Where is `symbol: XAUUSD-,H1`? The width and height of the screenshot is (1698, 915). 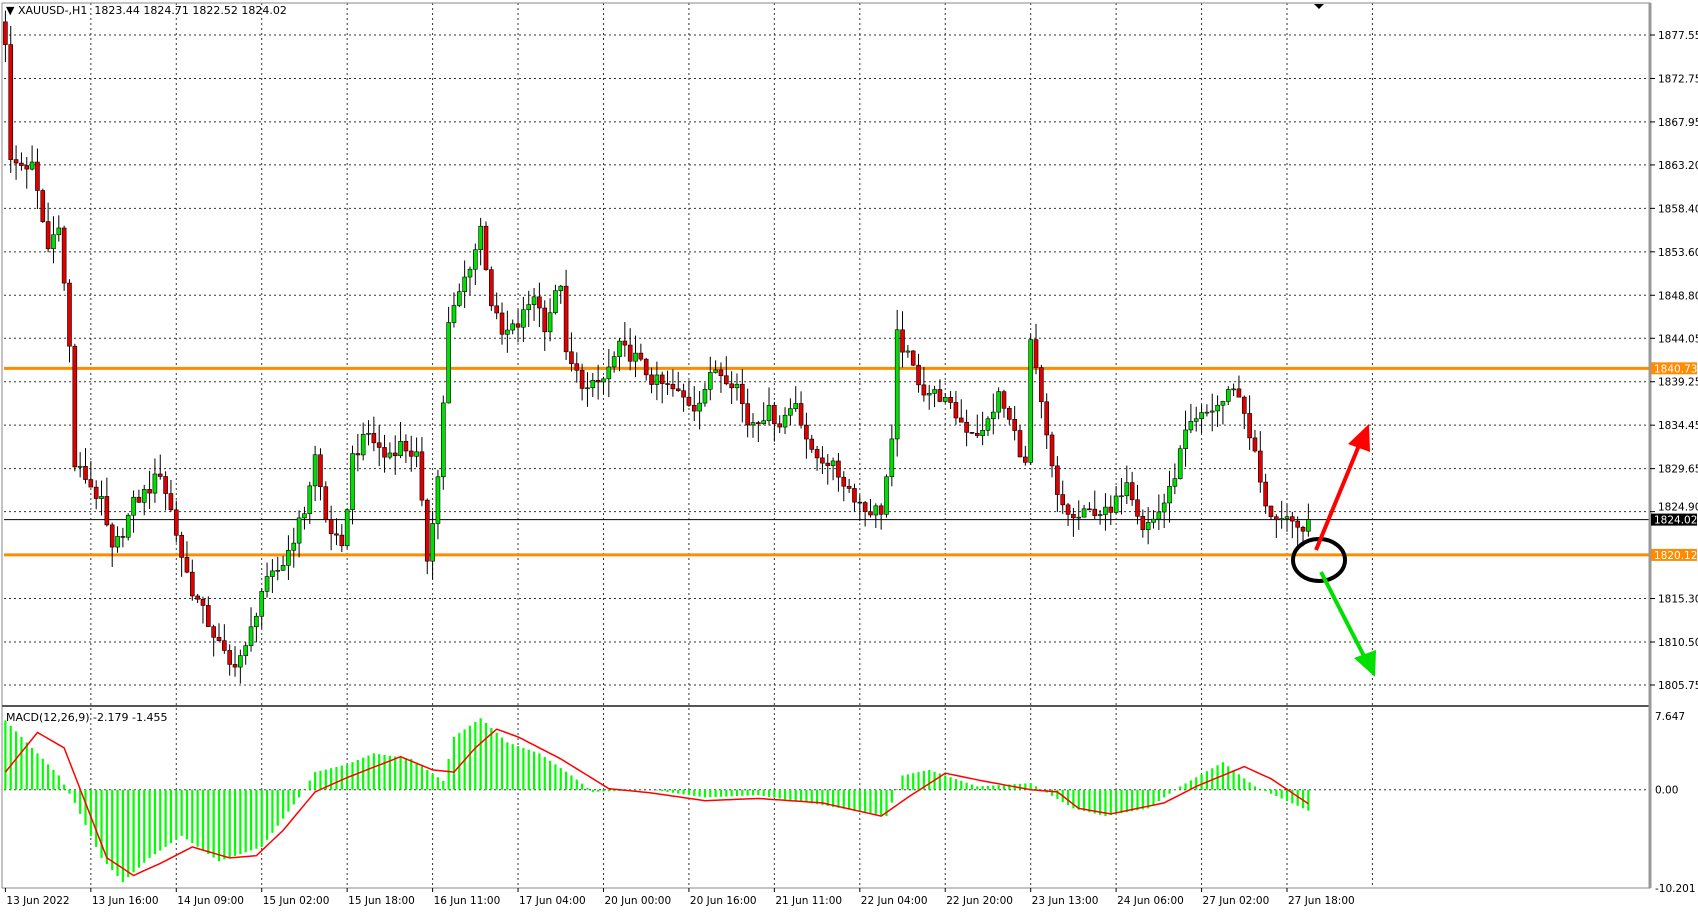 symbol: XAUUSD-,H1 is located at coordinates (52, 10).